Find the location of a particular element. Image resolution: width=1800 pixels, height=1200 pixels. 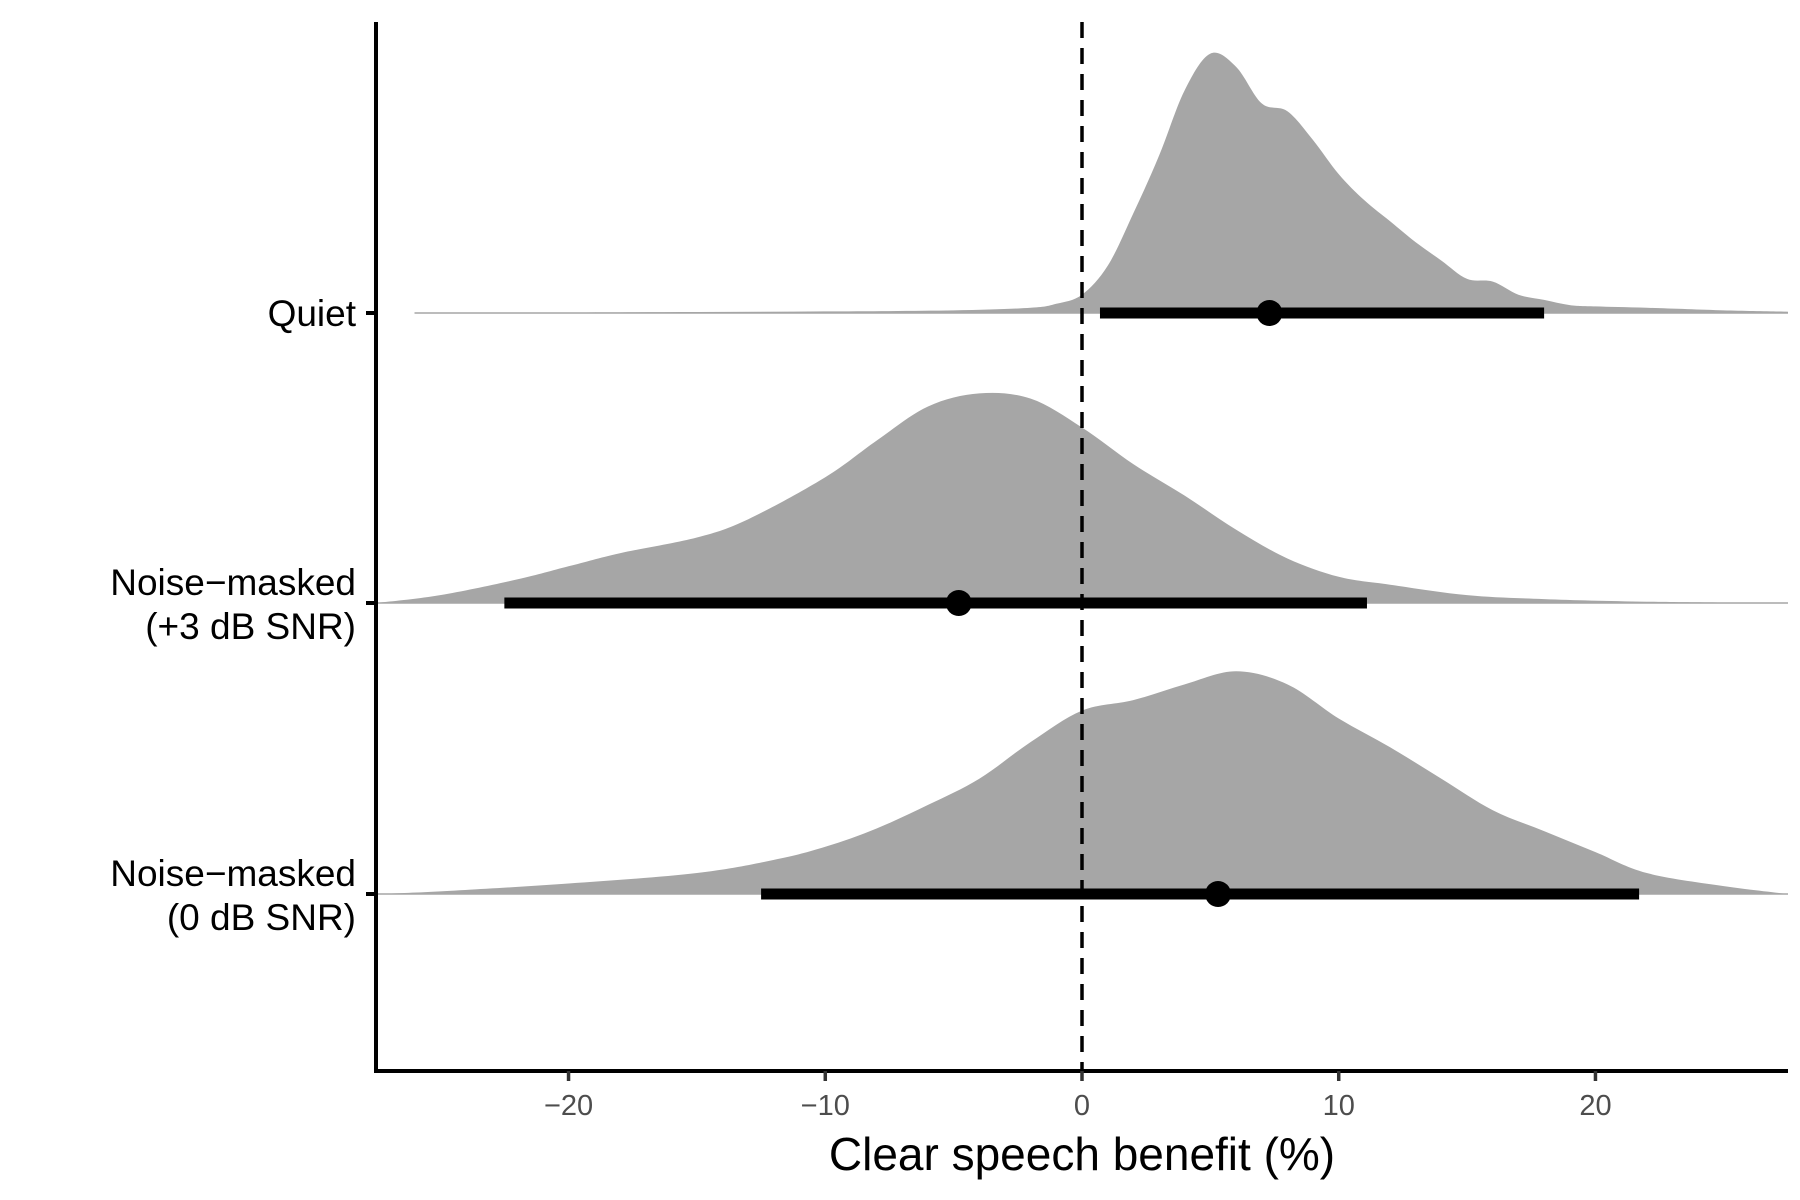

y-category-label: (+3 dB SNR) is located at coordinates (250, 626).